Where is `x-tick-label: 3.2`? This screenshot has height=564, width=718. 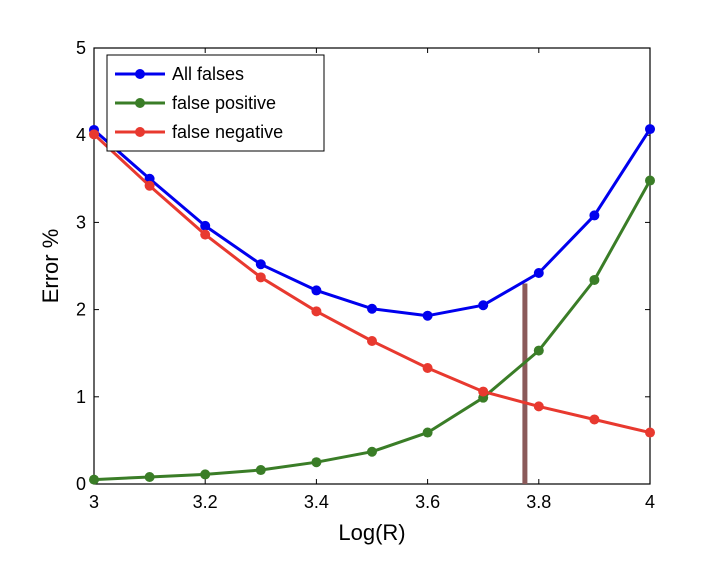 x-tick-label: 3.2 is located at coordinates (205, 502).